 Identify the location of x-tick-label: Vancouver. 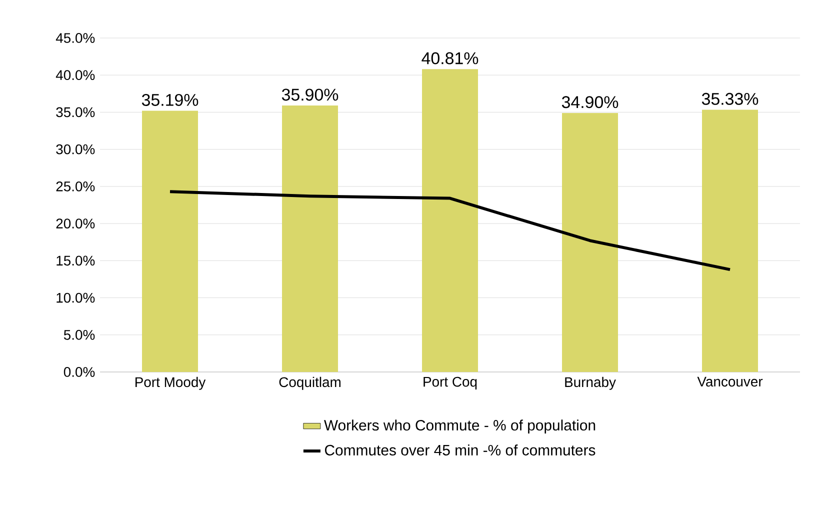
(730, 381).